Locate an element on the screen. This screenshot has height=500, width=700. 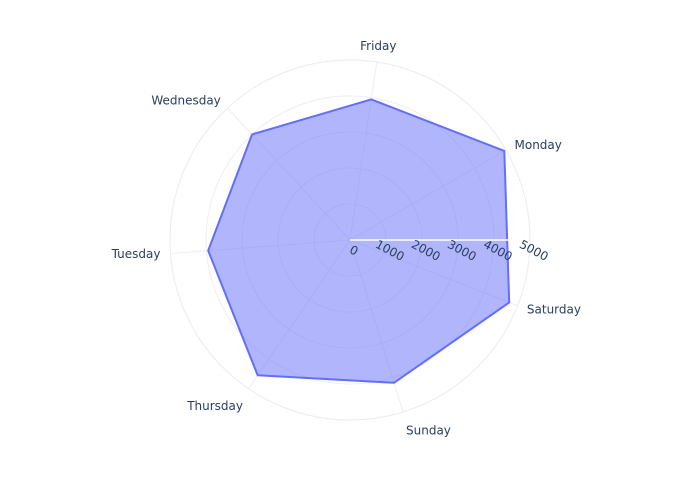
radial-tick-5000: 5000 is located at coordinates (534, 250).